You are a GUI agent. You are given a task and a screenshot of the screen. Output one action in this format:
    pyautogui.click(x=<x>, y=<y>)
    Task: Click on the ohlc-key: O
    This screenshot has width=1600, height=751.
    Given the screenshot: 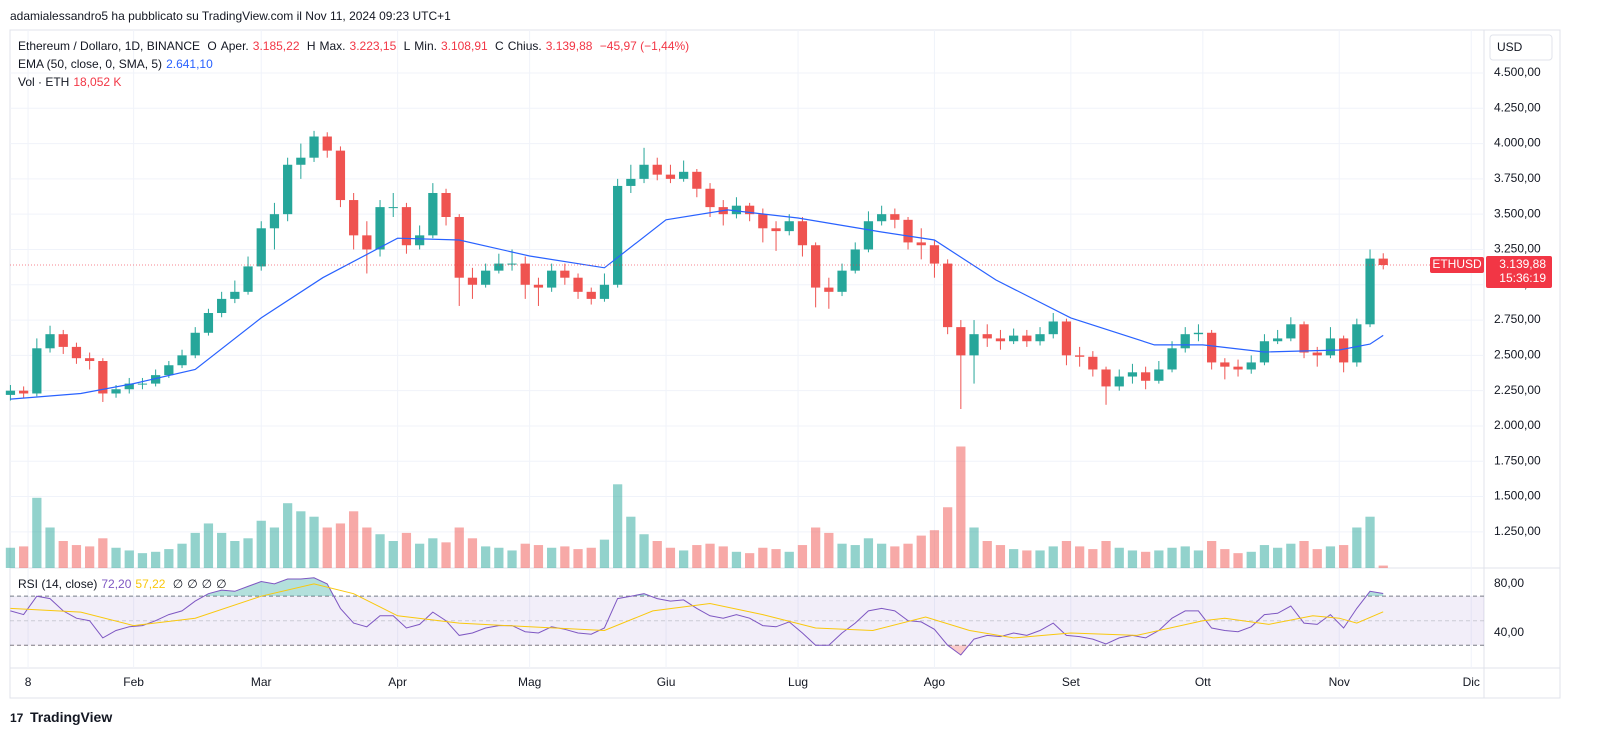 What is the action you would take?
    pyautogui.click(x=212, y=46)
    